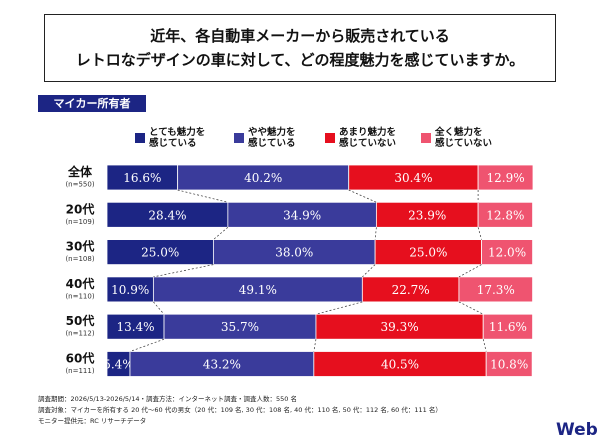 The image size is (600, 444). I want to click on legend-item: とても魅力を 感じている, so click(170, 138).